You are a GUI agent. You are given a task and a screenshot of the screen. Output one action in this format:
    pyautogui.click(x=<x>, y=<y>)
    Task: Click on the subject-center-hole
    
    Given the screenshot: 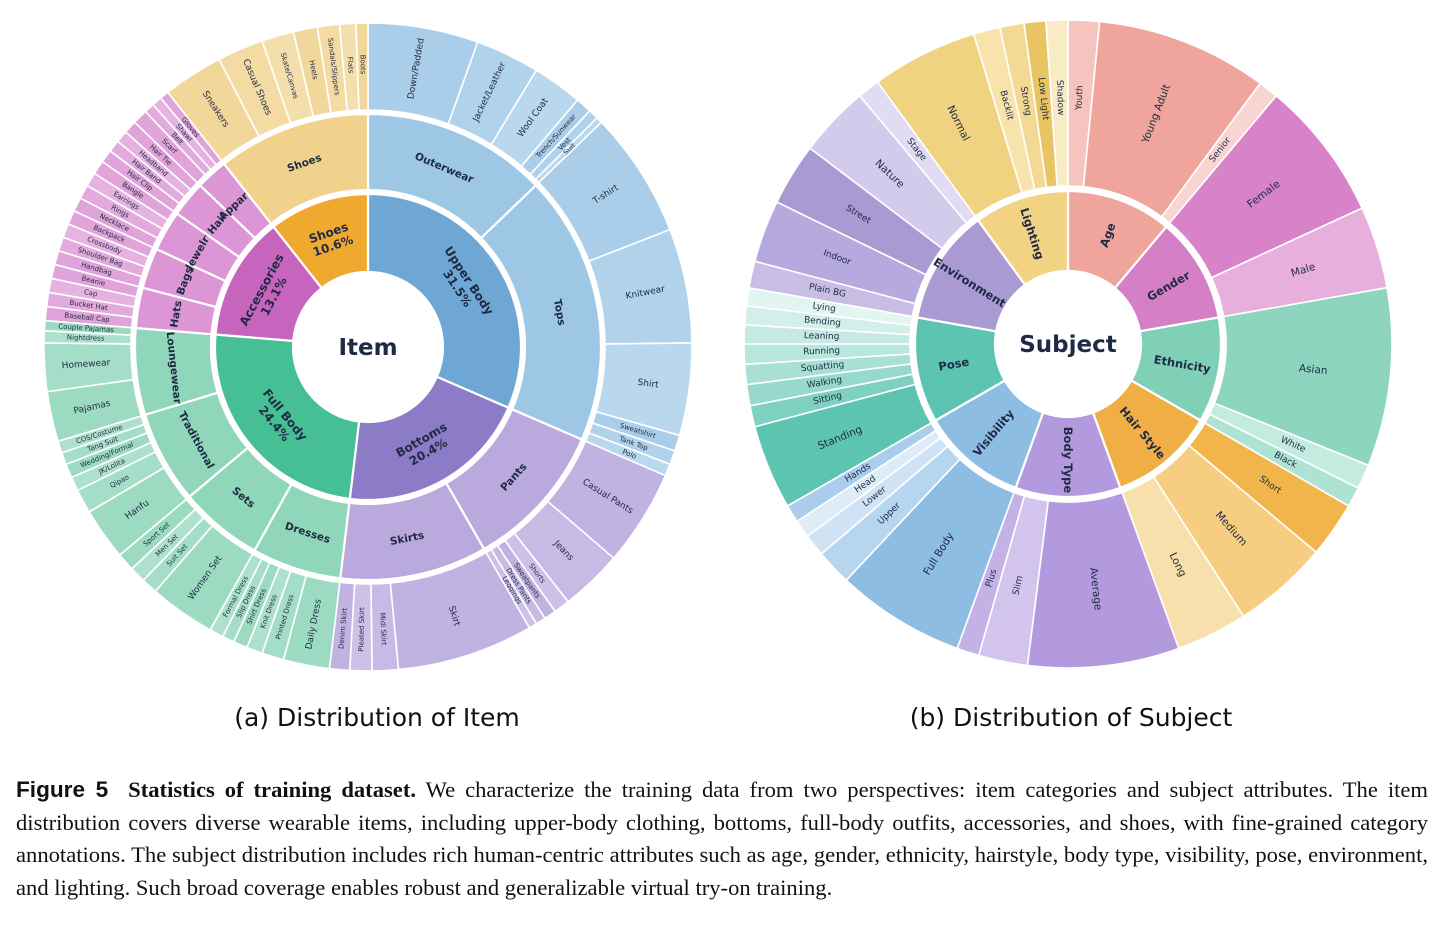 What is the action you would take?
    pyautogui.click(x=1068, y=344)
    